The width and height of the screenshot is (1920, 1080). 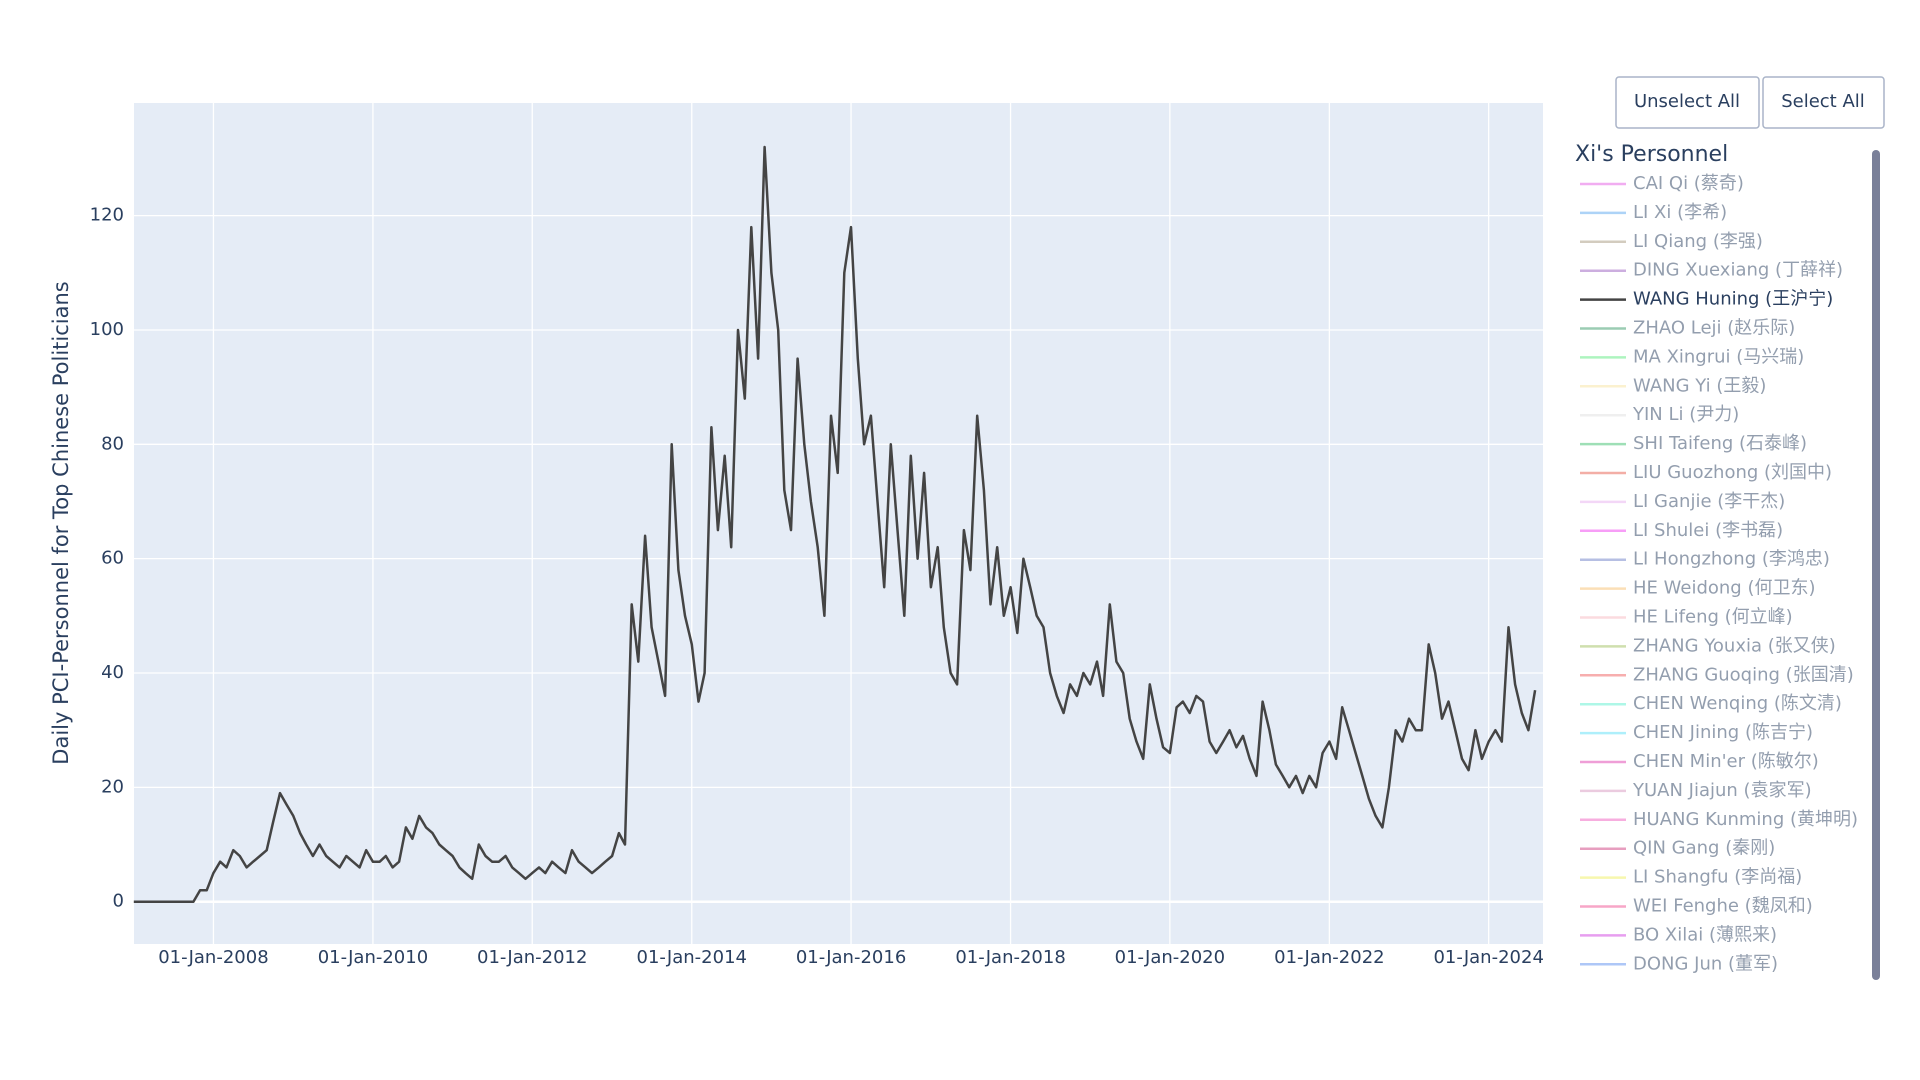 I want to click on legend-item: MA Xingrui (马兴瑞), so click(x=1692, y=356).